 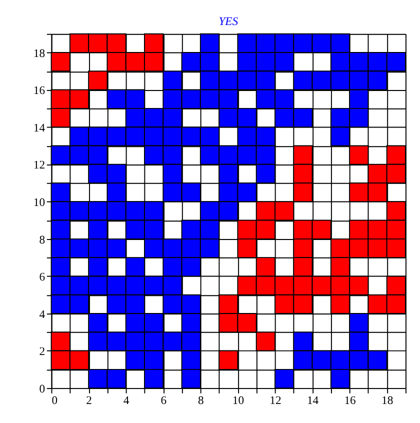 What do you see at coordinates (238, 401) in the screenshot?
I see `x-tick-label: 10` at bounding box center [238, 401].